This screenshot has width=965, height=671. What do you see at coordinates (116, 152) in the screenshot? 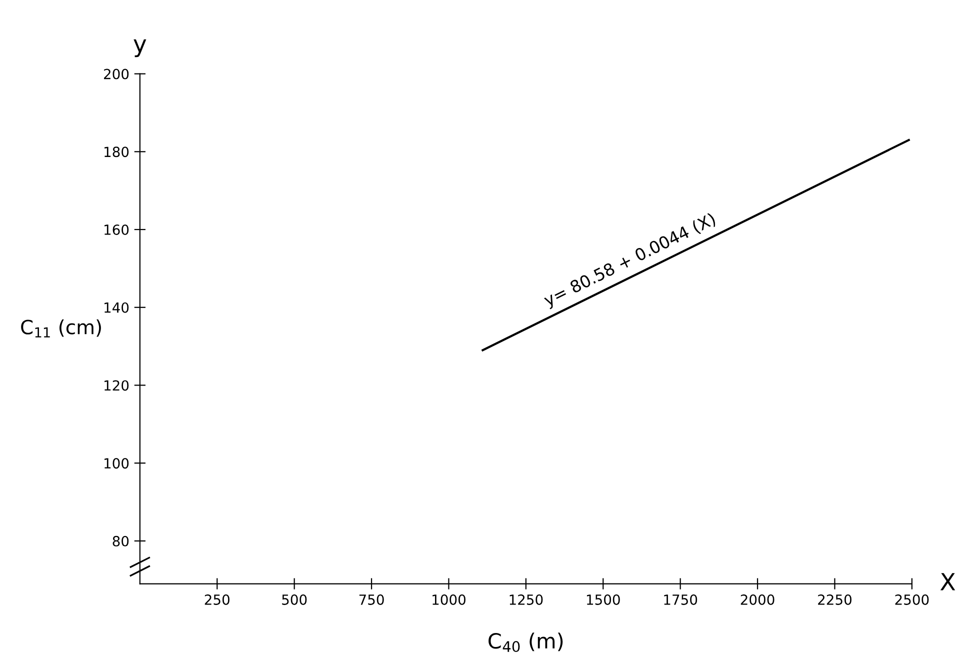
I see `y-tick-label: 180` at bounding box center [116, 152].